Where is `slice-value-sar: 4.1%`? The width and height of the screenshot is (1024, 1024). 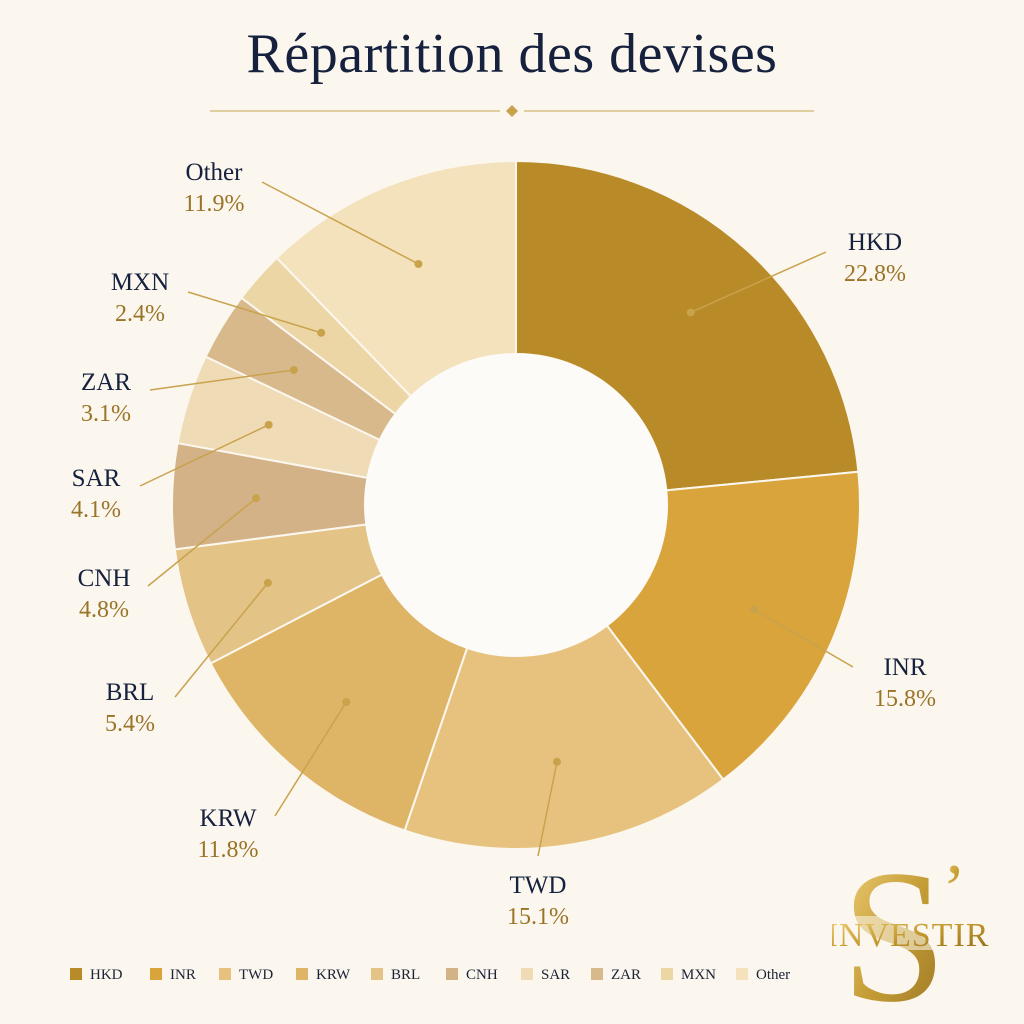 slice-value-sar: 4.1% is located at coordinates (96, 510).